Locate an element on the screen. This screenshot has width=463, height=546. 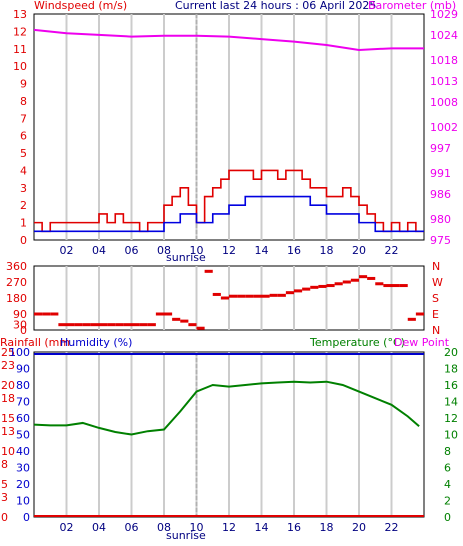
wind-x-tick-label: 14 is located at coordinates (262, 250).